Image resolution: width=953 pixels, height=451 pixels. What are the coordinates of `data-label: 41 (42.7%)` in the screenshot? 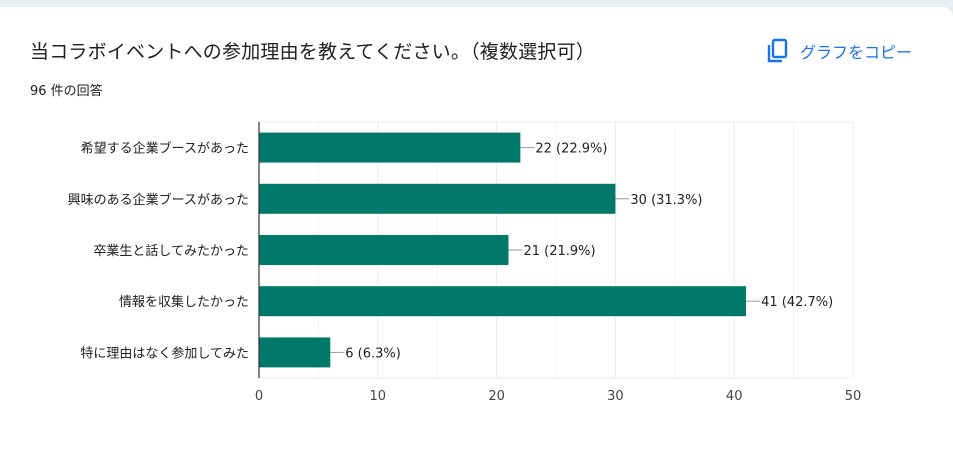 It's located at (797, 302).